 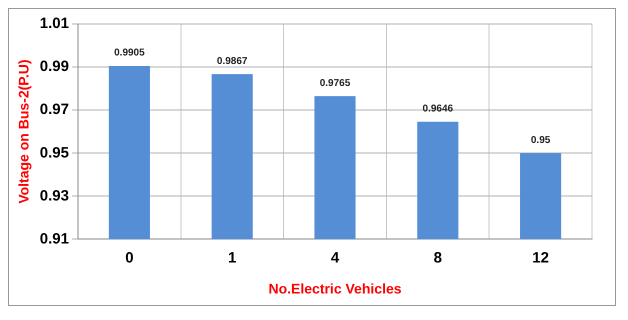 I want to click on data-label: 0.95, so click(x=540, y=140).